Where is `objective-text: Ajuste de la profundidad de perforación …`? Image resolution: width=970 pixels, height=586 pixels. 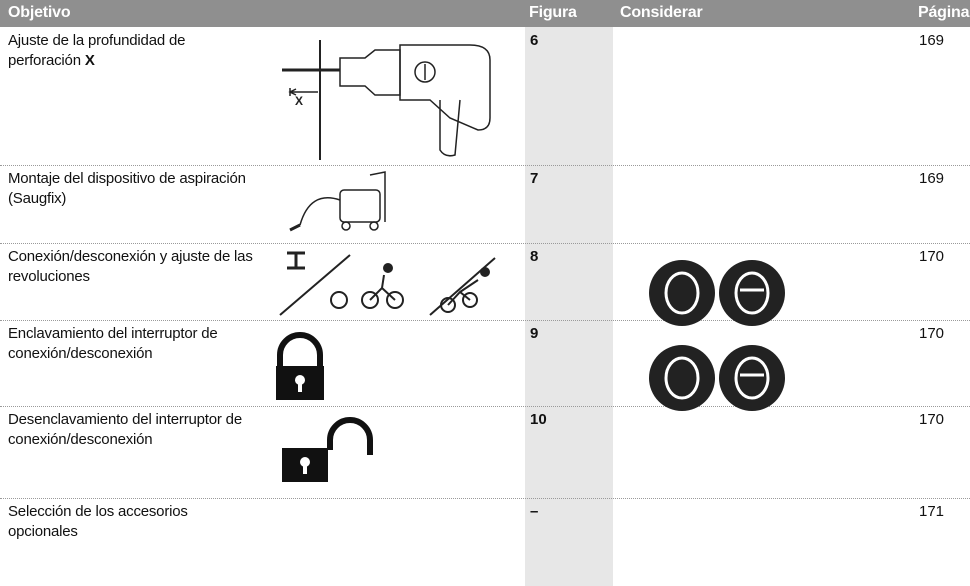
objective-text: Ajuste de la profundidad de perforación … is located at coordinates (132, 51).